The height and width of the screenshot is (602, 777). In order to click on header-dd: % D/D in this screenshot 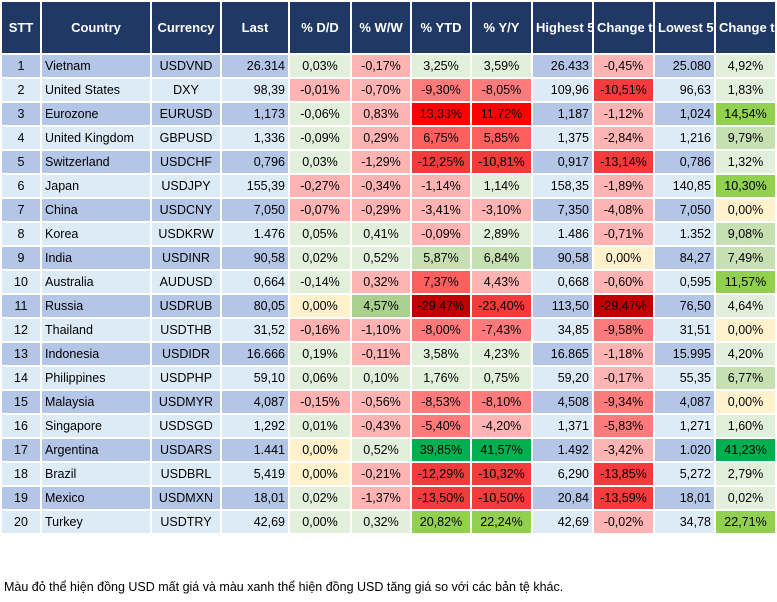, I will do `click(320, 27)`.